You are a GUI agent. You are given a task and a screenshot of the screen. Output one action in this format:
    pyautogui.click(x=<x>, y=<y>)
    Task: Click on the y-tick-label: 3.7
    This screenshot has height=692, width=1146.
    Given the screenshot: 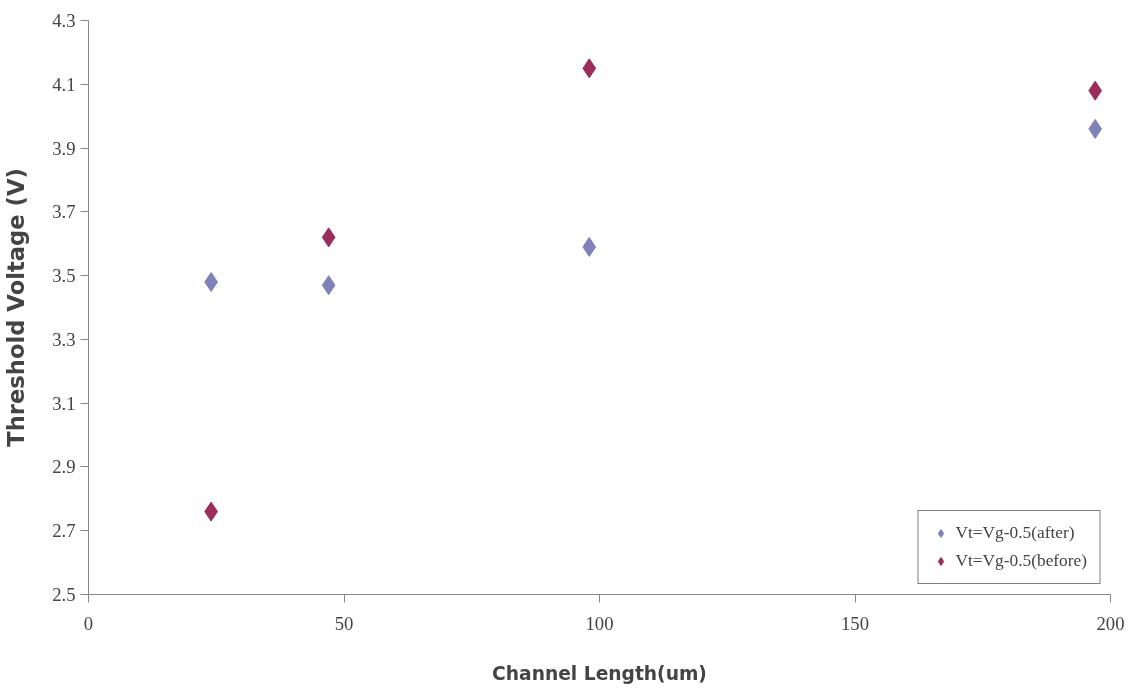 What is the action you would take?
    pyautogui.click(x=64, y=212)
    